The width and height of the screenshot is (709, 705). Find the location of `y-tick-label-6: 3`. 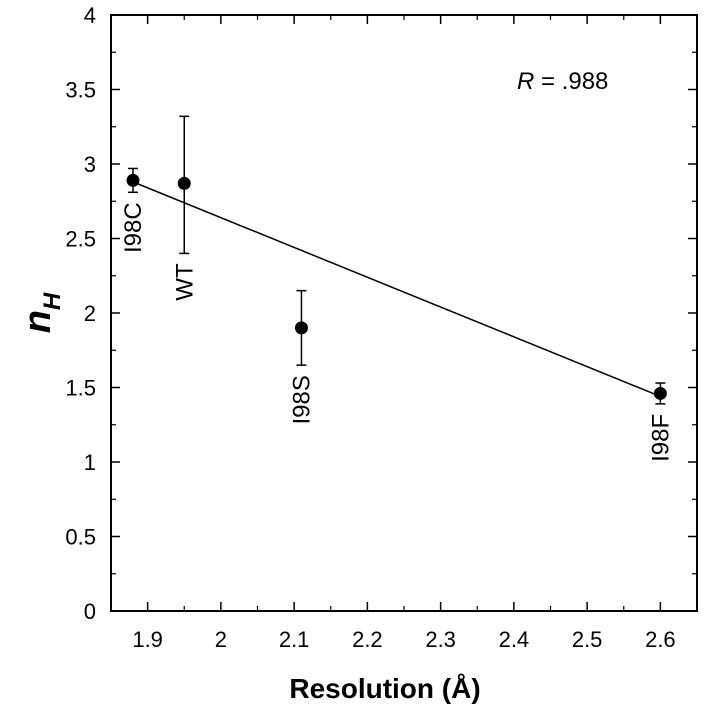

y-tick-label-6: 3 is located at coordinates (90, 164).